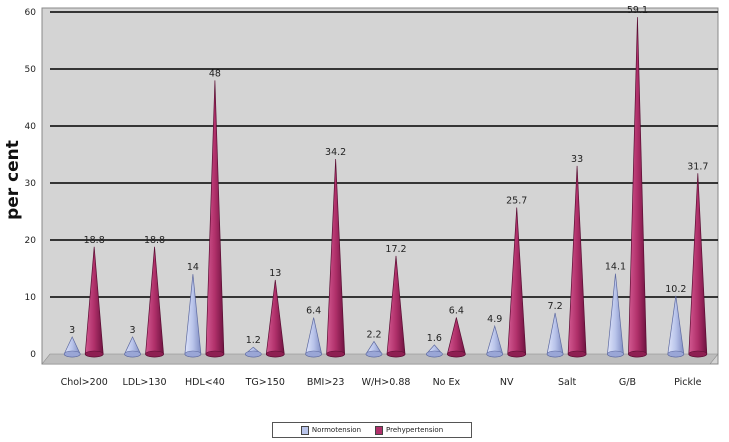  Describe the element at coordinates (31, 13) in the screenshot. I see `y-tick-label: 60` at that location.